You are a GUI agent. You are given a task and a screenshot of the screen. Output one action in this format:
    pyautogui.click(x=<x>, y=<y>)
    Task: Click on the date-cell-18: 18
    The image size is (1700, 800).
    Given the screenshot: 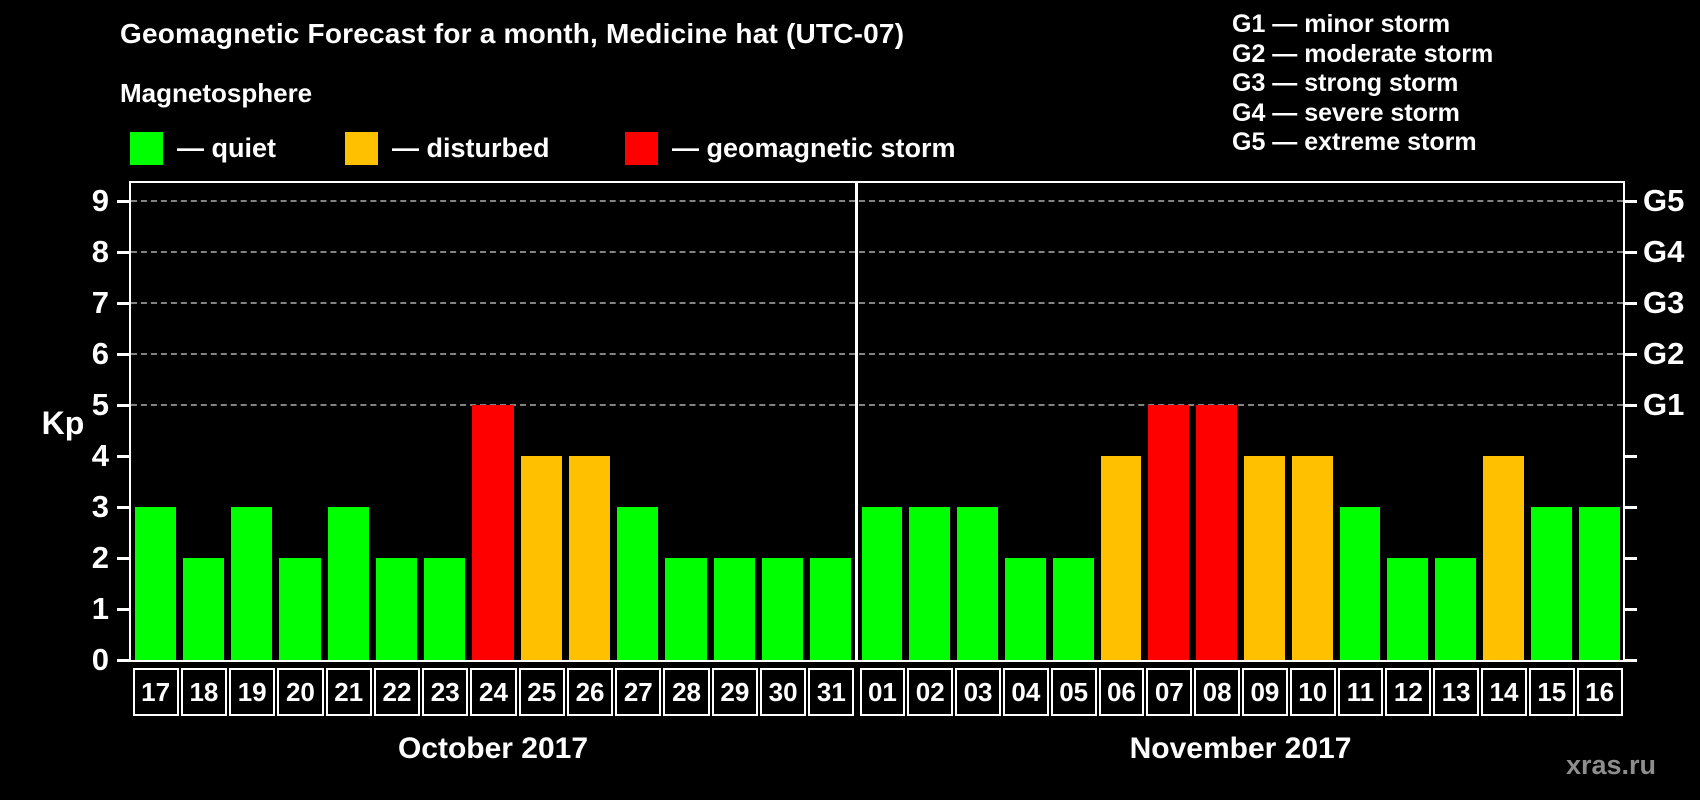 What is the action you would take?
    pyautogui.click(x=204, y=692)
    